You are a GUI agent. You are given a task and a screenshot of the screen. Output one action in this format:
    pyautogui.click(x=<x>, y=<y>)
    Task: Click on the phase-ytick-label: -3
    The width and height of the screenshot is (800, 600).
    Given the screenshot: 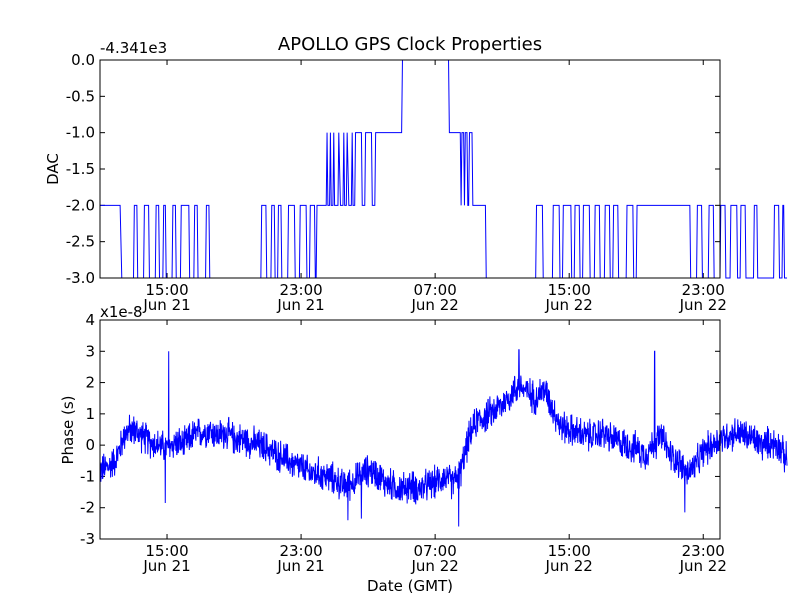 What is the action you would take?
    pyautogui.click(x=87, y=539)
    